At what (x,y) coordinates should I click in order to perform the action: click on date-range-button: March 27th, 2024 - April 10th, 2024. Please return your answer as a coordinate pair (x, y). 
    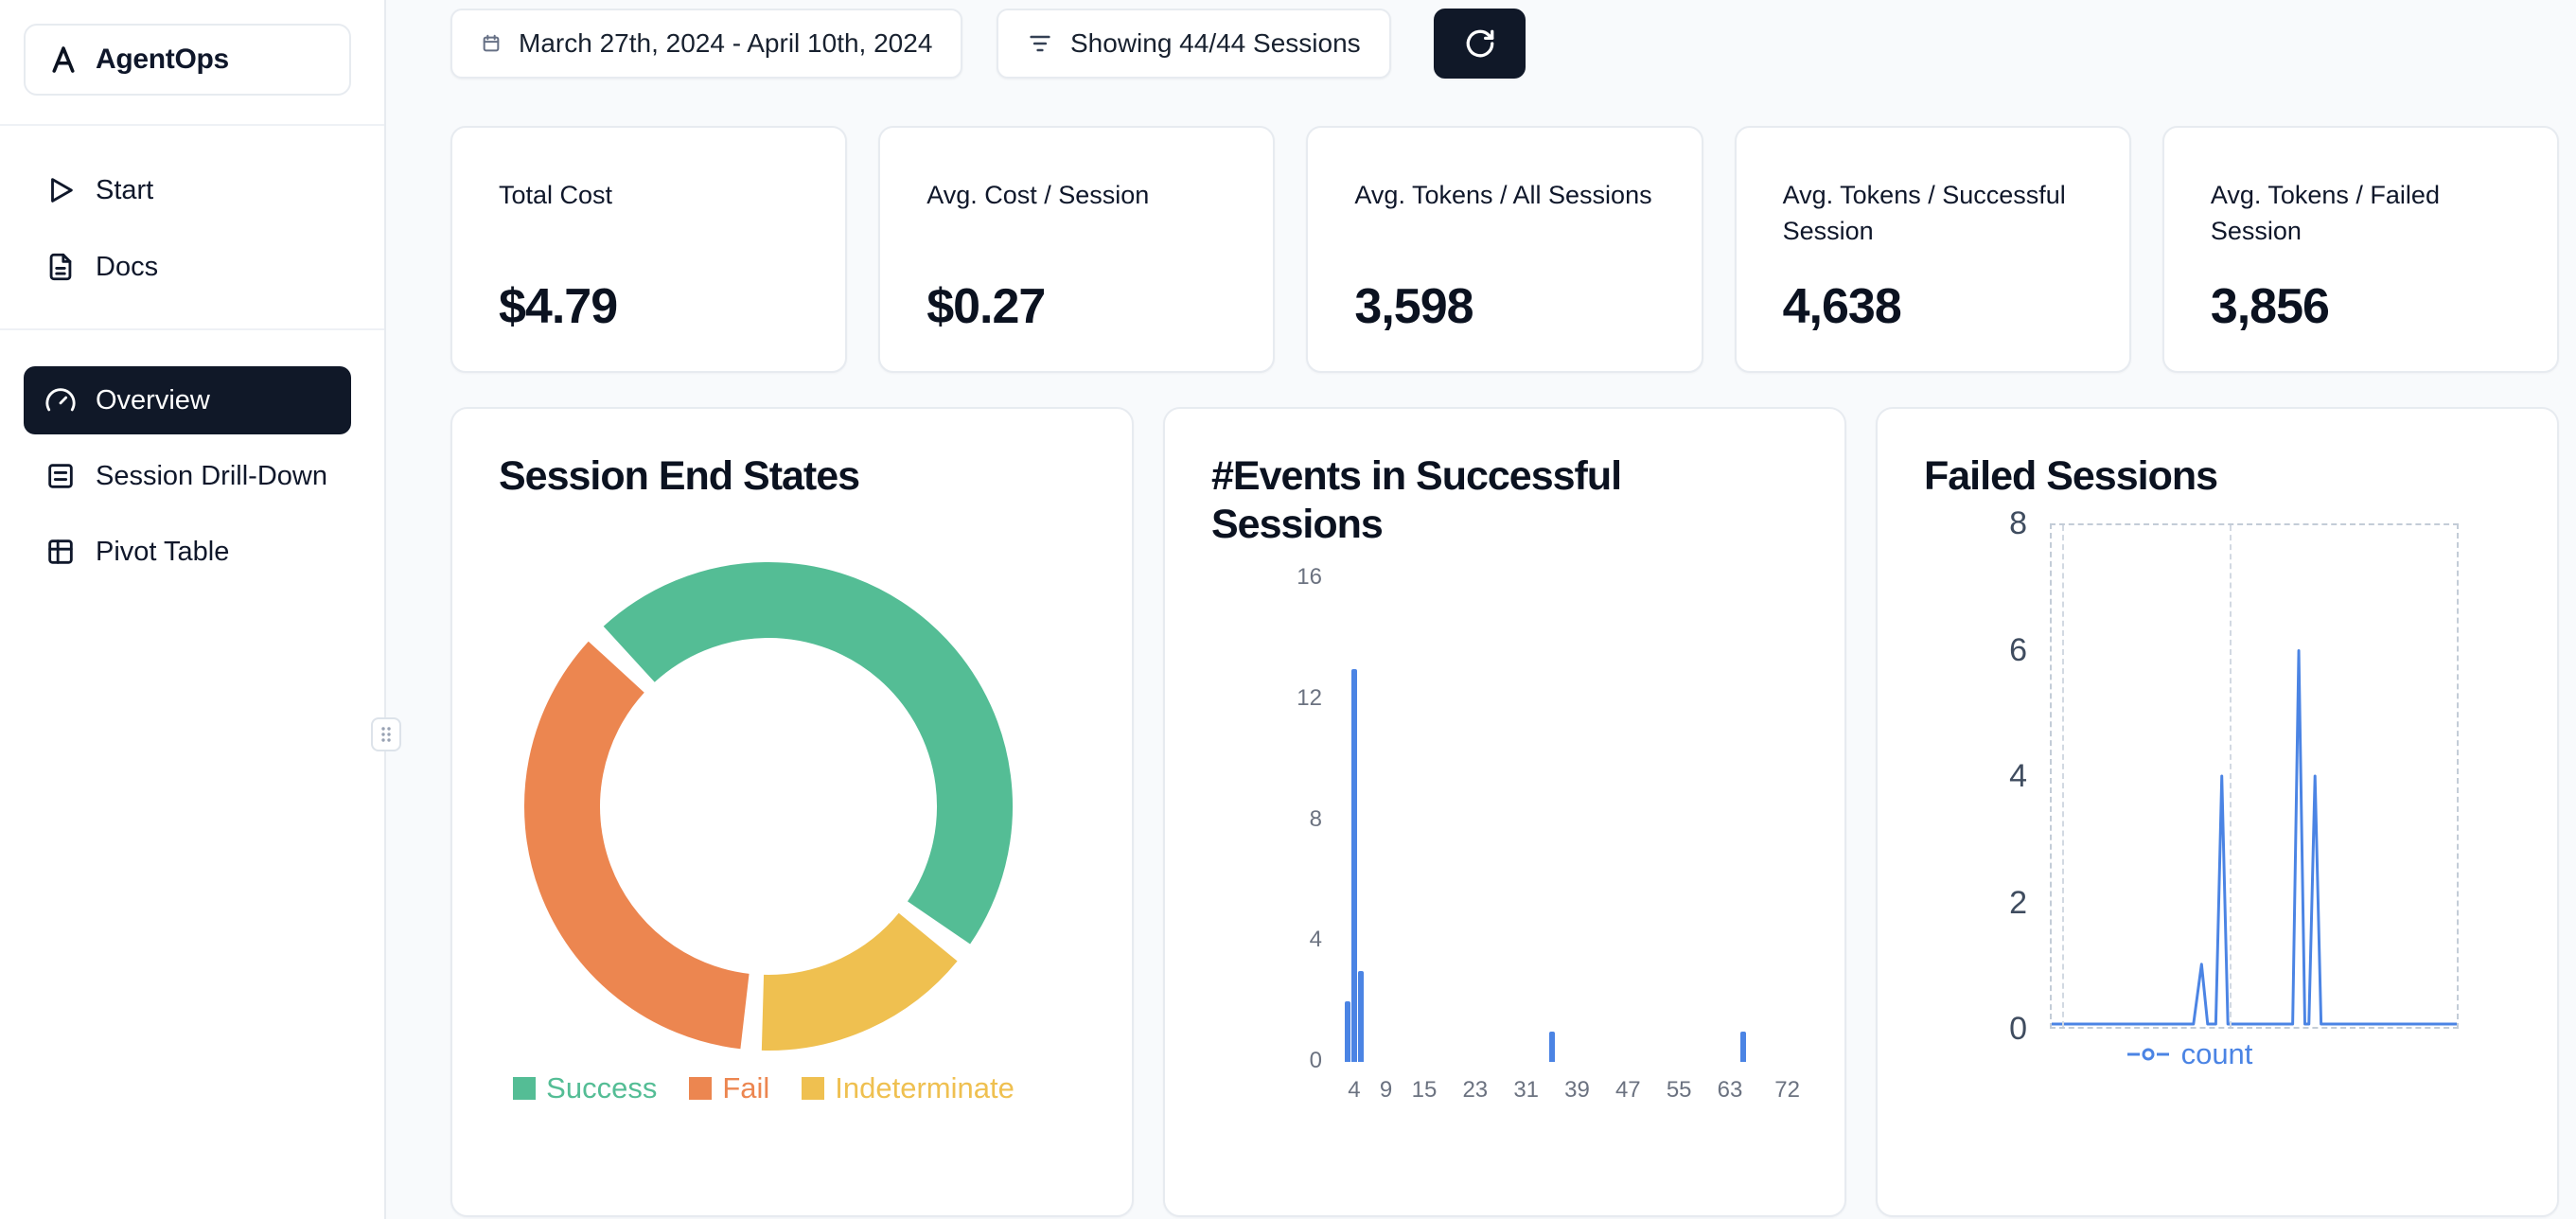
    Looking at the image, I should click on (706, 44).